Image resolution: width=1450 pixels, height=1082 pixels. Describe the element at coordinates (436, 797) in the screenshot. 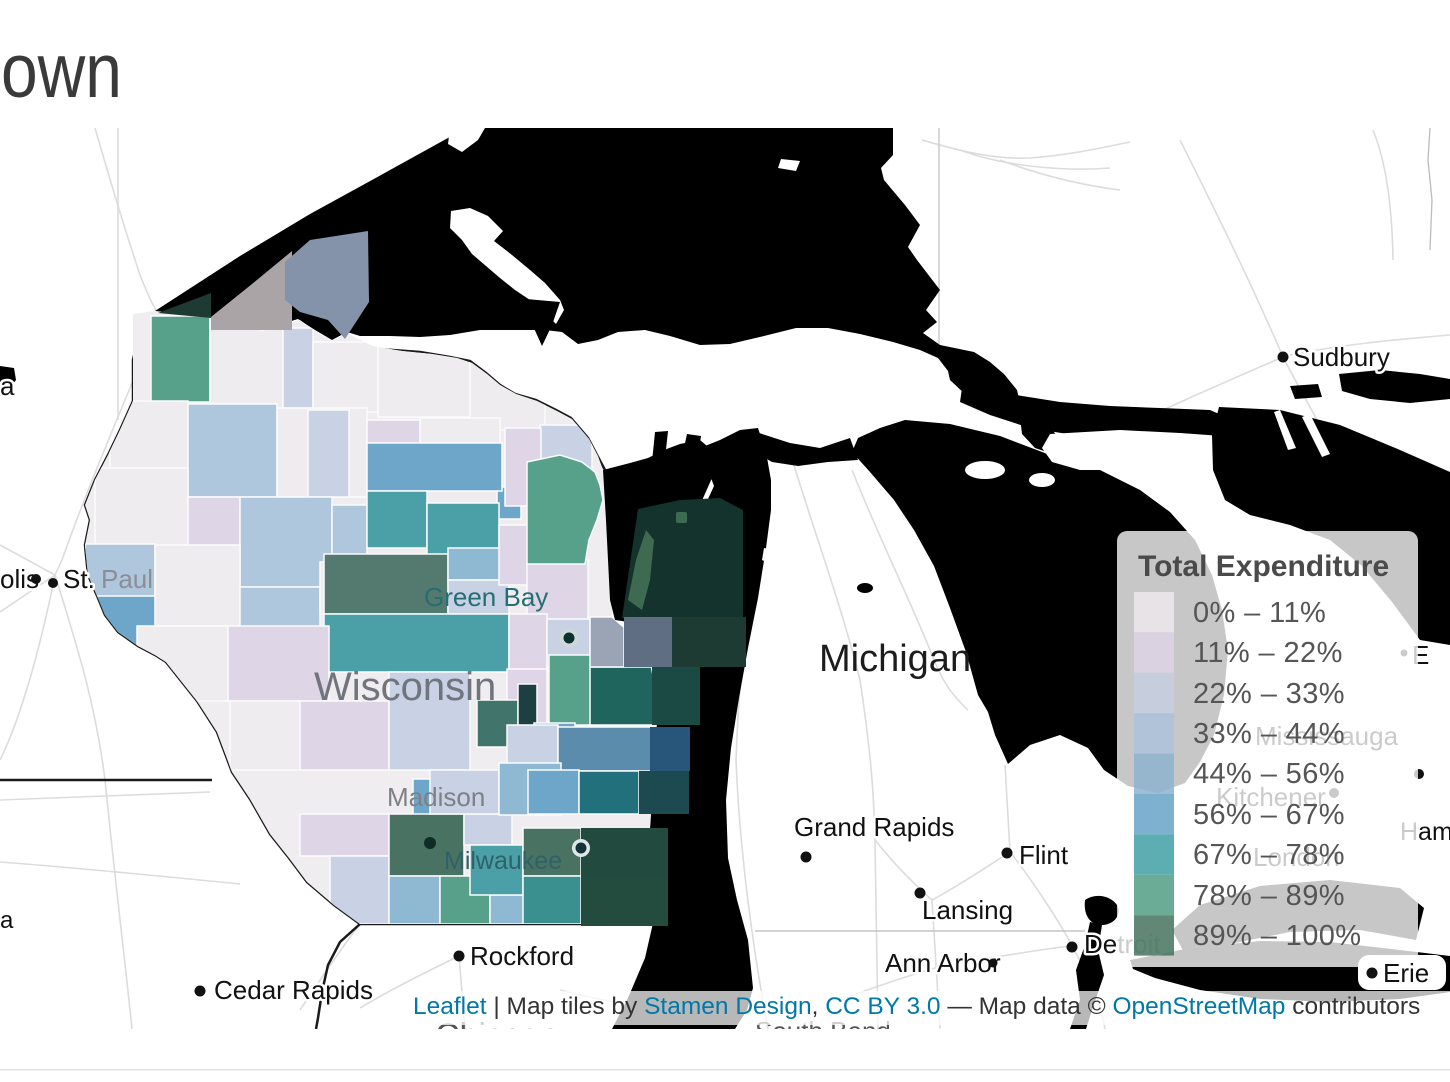

I see `svg-text: Madison` at that location.